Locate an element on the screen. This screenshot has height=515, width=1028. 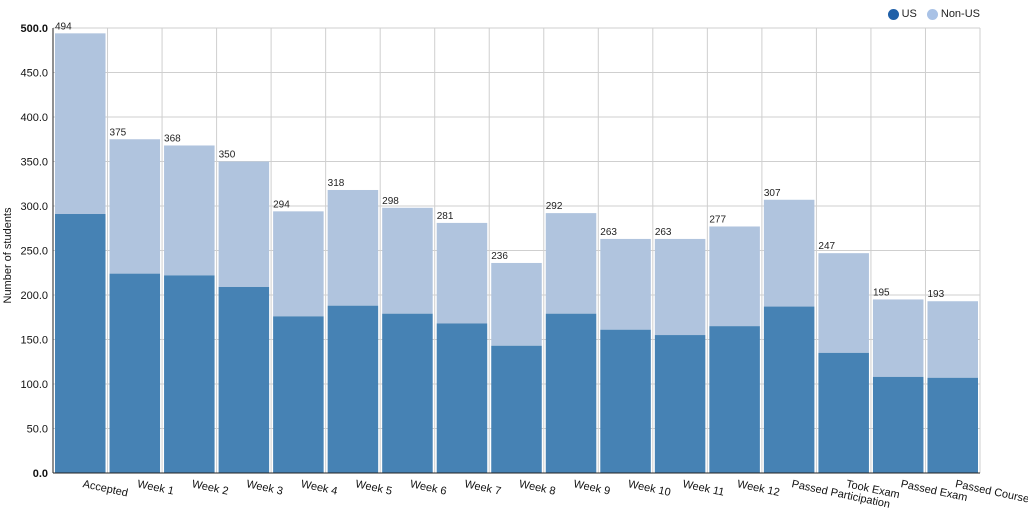
y-tick-label: 250.0 is located at coordinates (34, 252).